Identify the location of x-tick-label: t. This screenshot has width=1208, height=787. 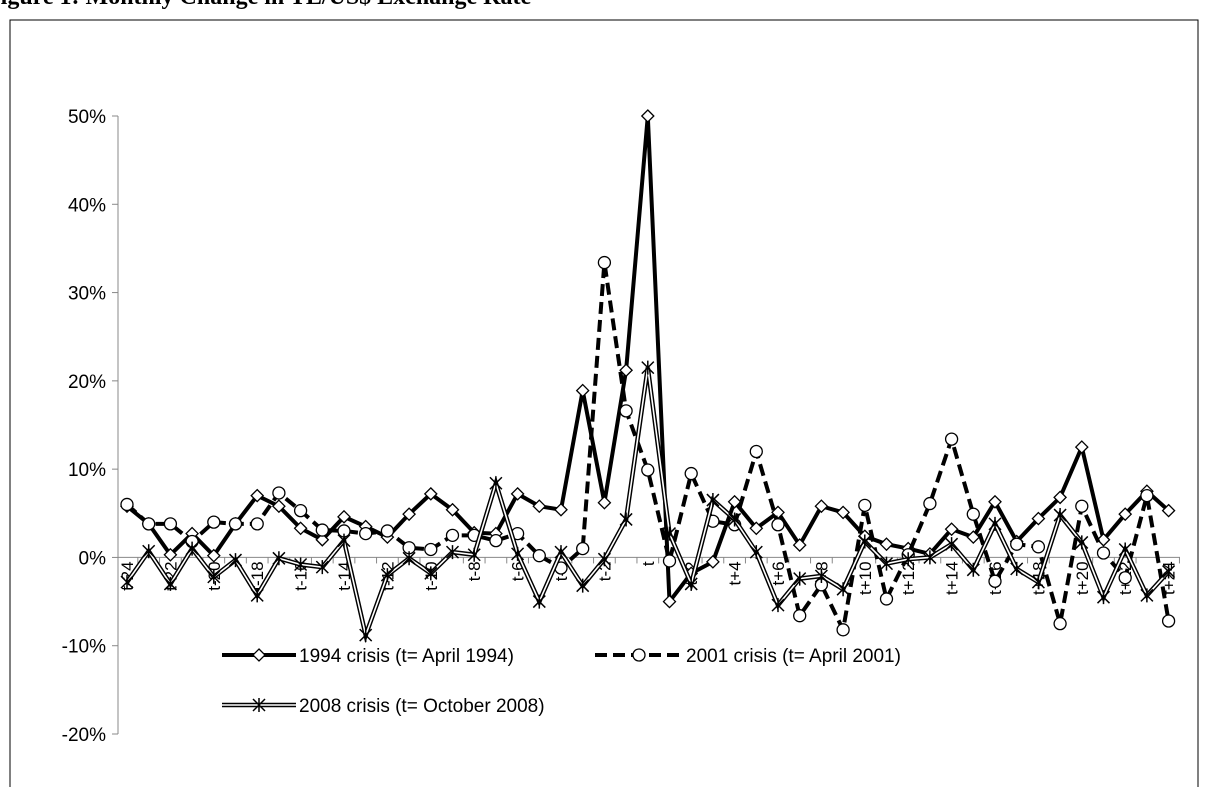
(648, 563).